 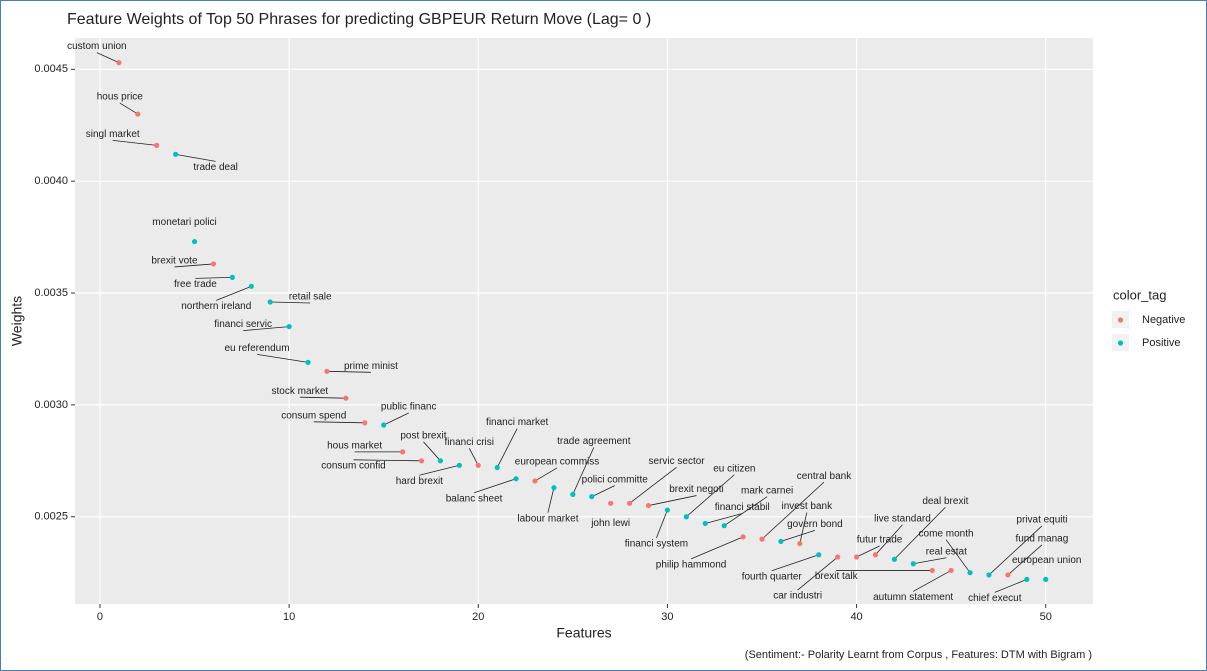 What do you see at coordinates (195, 284) in the screenshot?
I see `point-label: free trade` at bounding box center [195, 284].